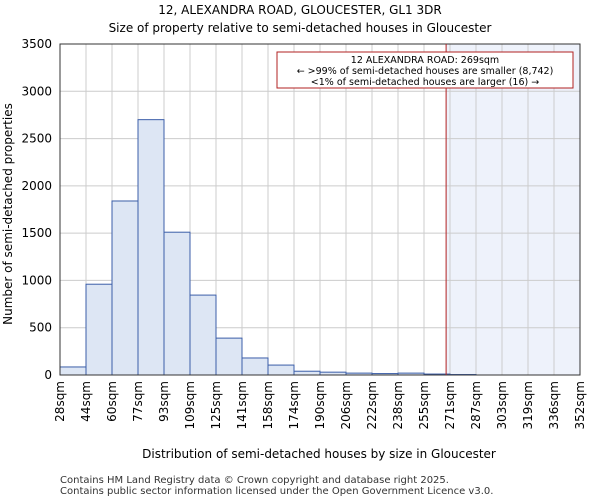 The height and width of the screenshot is (504, 600). Describe the element at coordinates (346, 405) in the screenshot. I see `x-tick-label: 206sqm` at that location.